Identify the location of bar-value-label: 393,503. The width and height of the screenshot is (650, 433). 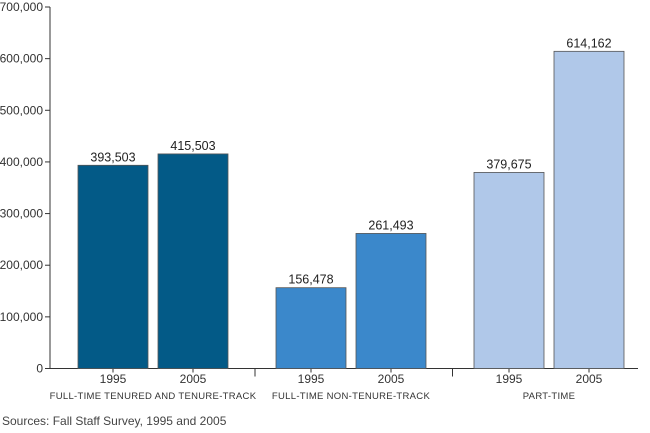
(112, 157).